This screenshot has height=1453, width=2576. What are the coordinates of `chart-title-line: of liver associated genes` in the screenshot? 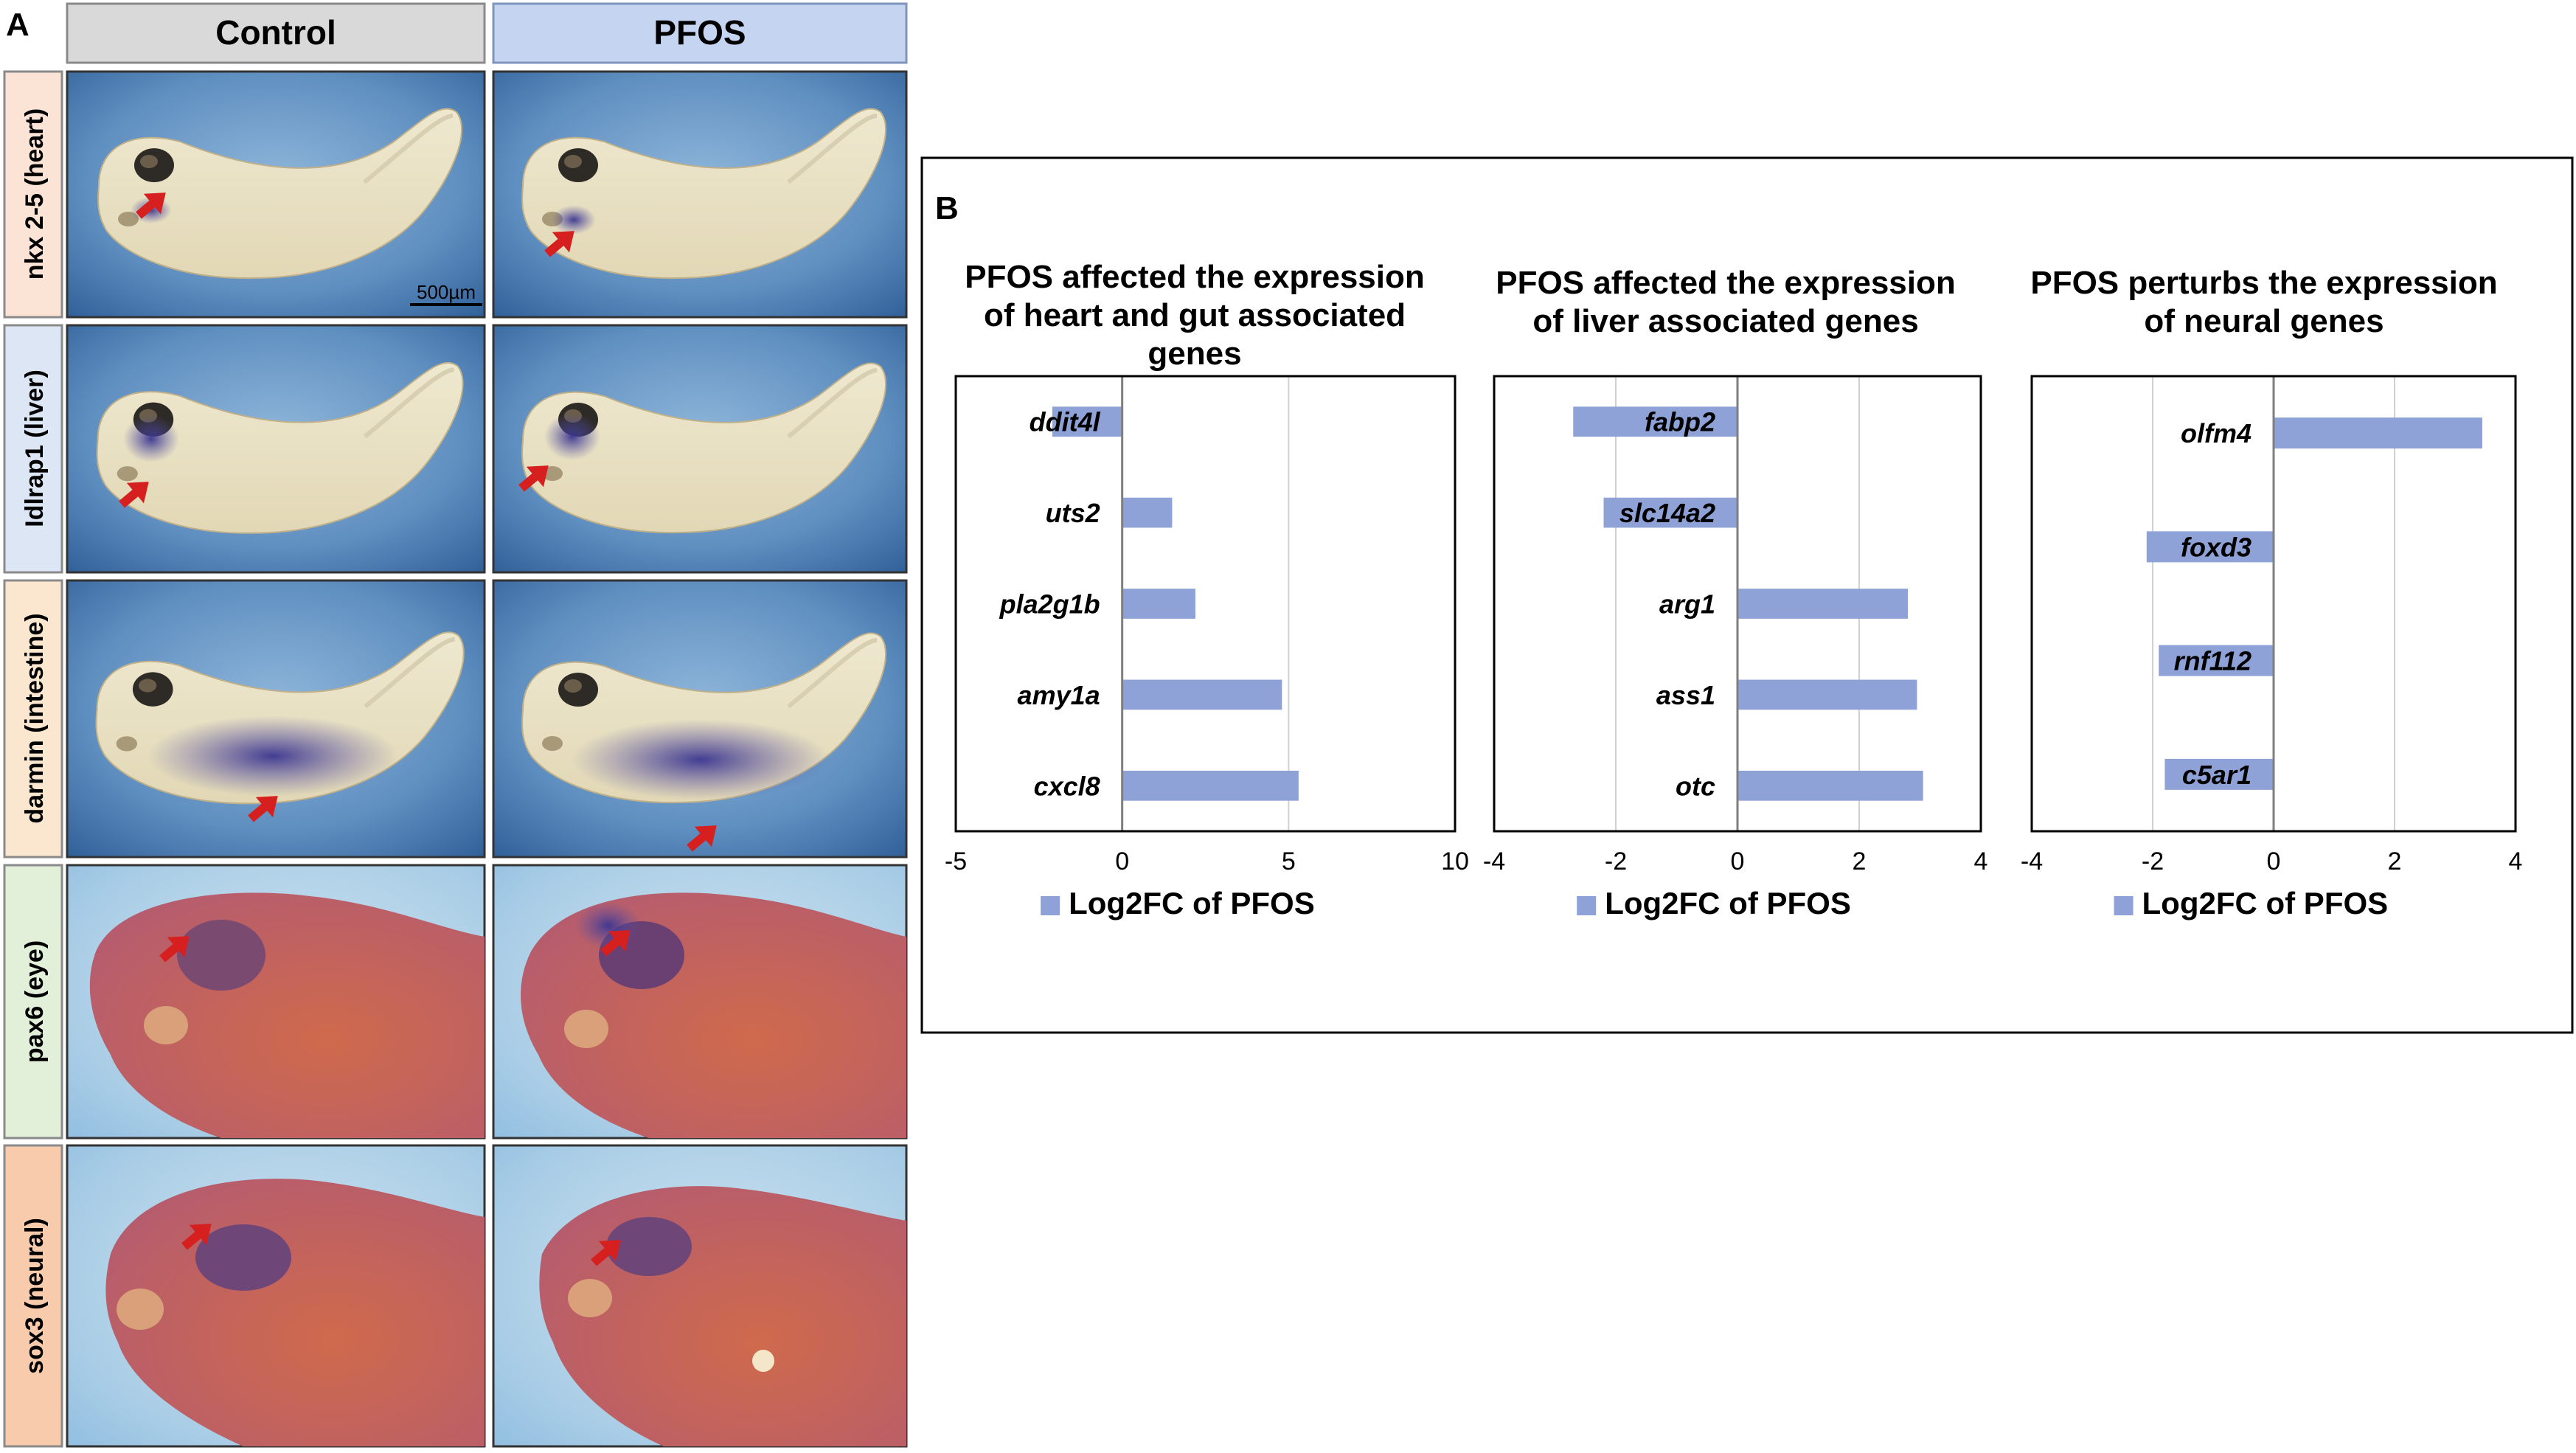 It's located at (1725, 321).